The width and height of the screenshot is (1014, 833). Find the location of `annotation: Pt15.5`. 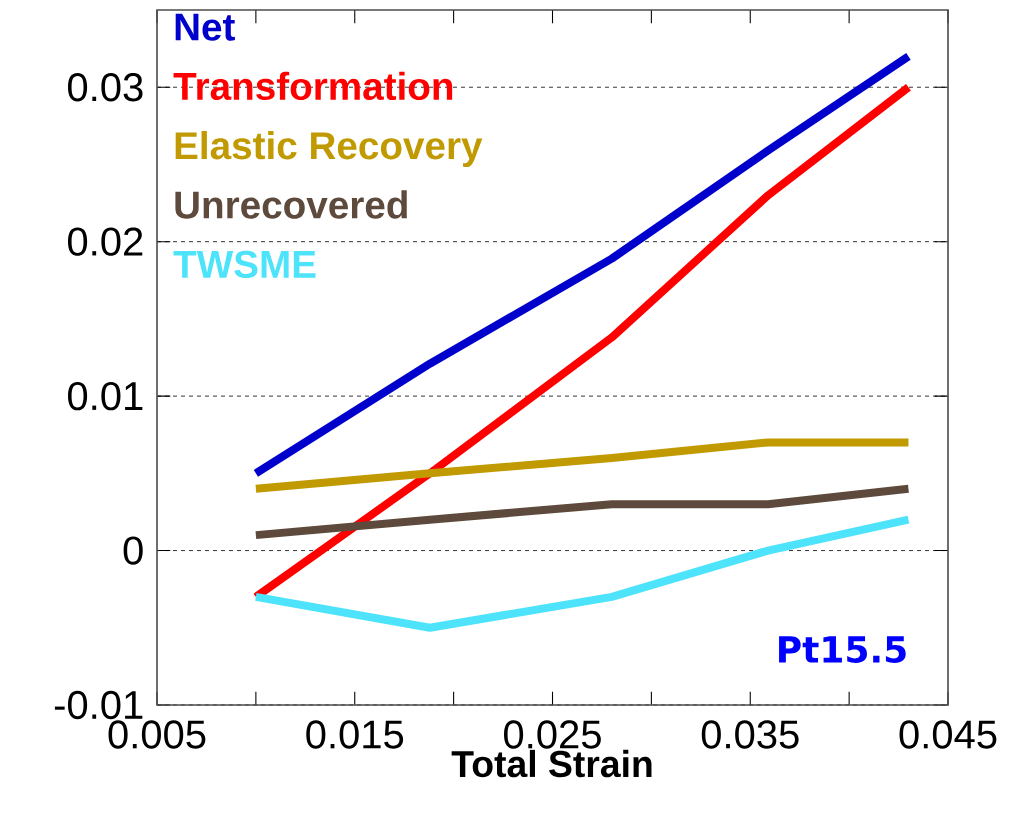

annotation: Pt15.5 is located at coordinates (842, 650).